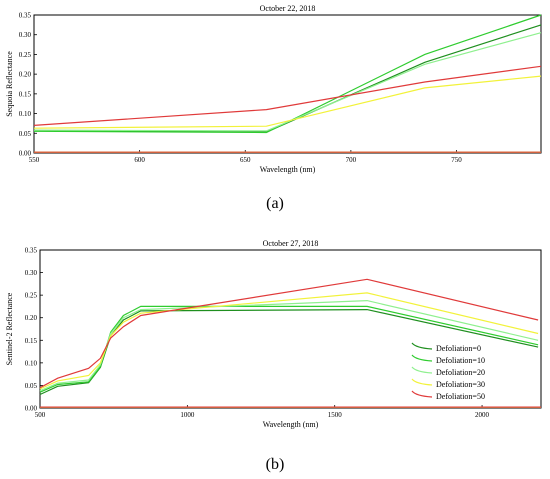  Describe the element at coordinates (456, 160) in the screenshot. I see `x-tick-label: 750` at that location.